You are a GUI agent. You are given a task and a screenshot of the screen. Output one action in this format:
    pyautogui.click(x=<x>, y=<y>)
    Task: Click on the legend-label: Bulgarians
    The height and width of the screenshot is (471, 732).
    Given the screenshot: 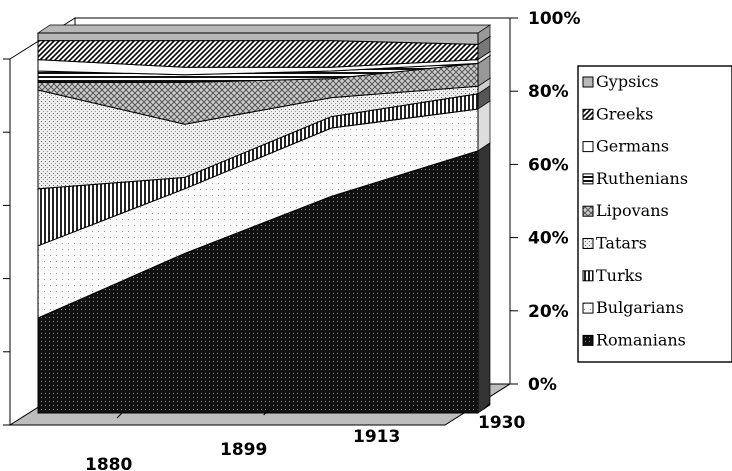 What is the action you would take?
    pyautogui.click(x=640, y=307)
    